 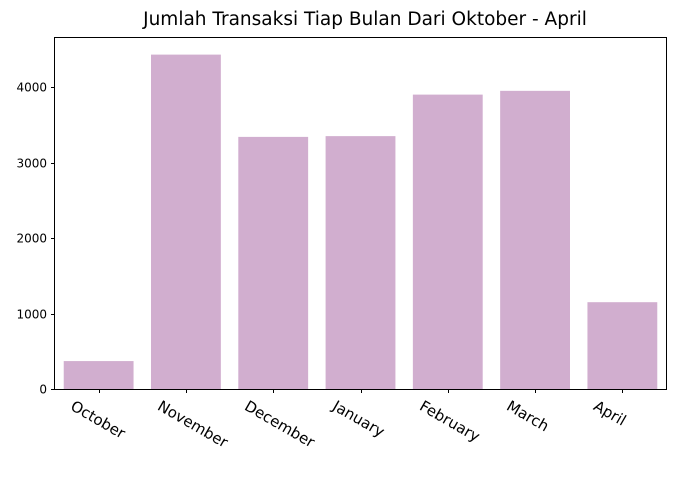 I want to click on bar-january, so click(x=360, y=262).